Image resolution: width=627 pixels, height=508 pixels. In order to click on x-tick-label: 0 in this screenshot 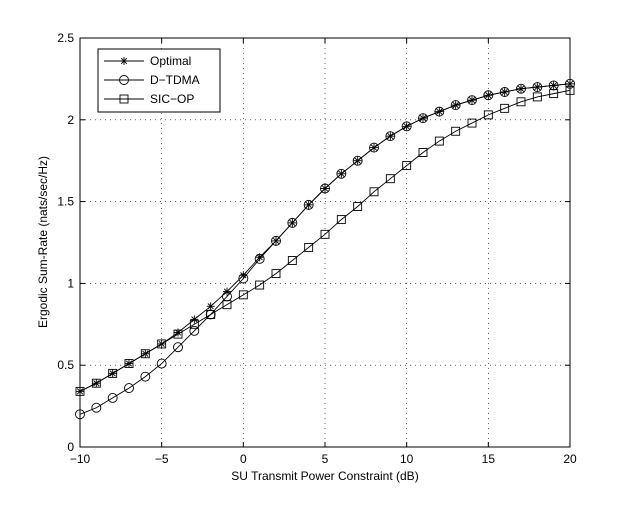, I will do `click(243, 459)`.